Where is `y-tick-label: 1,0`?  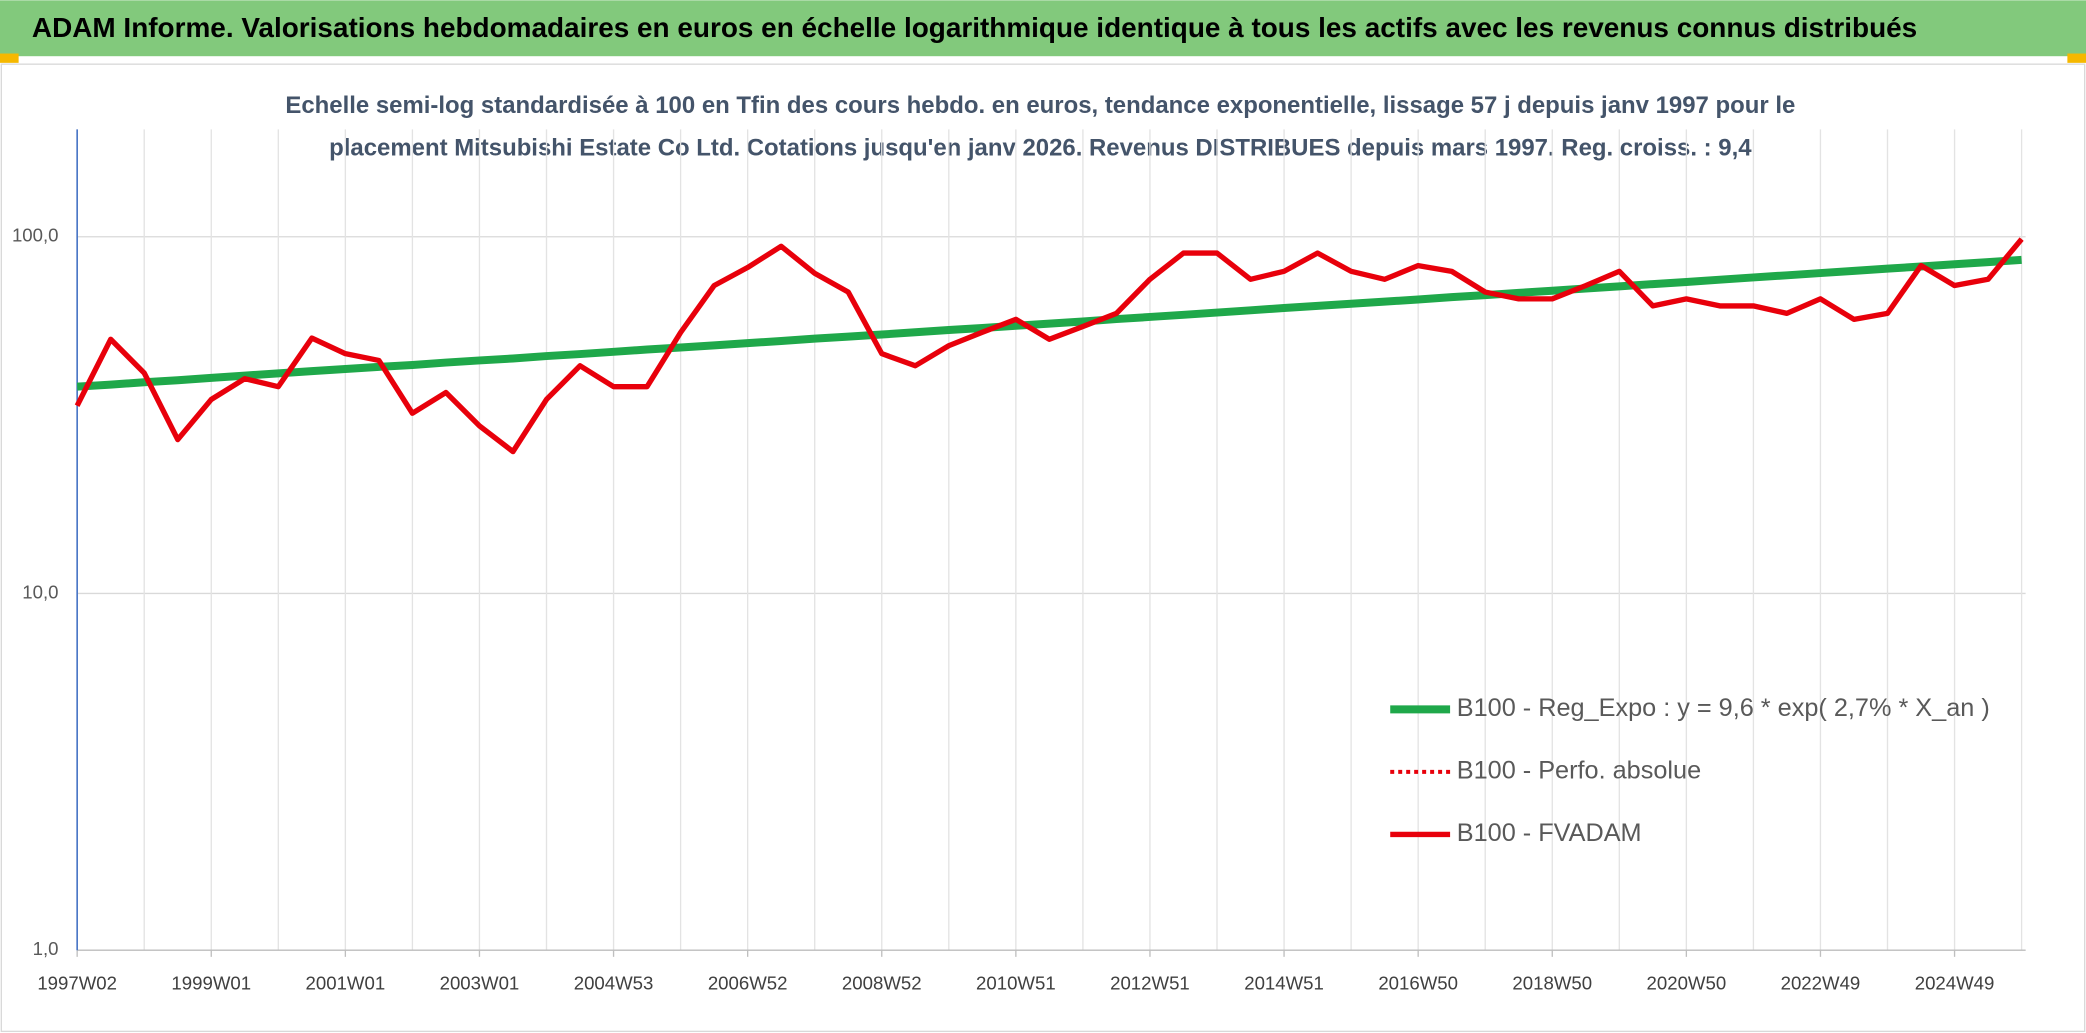
y-tick-label: 1,0 is located at coordinates (46, 948).